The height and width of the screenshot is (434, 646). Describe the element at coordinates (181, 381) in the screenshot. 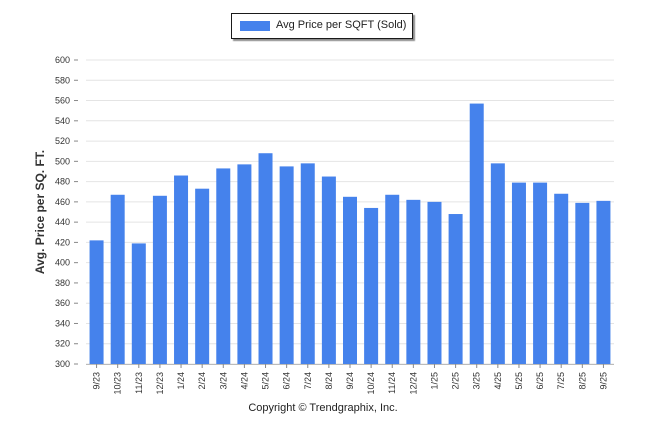

I see `x-tick-label: 1/24` at that location.